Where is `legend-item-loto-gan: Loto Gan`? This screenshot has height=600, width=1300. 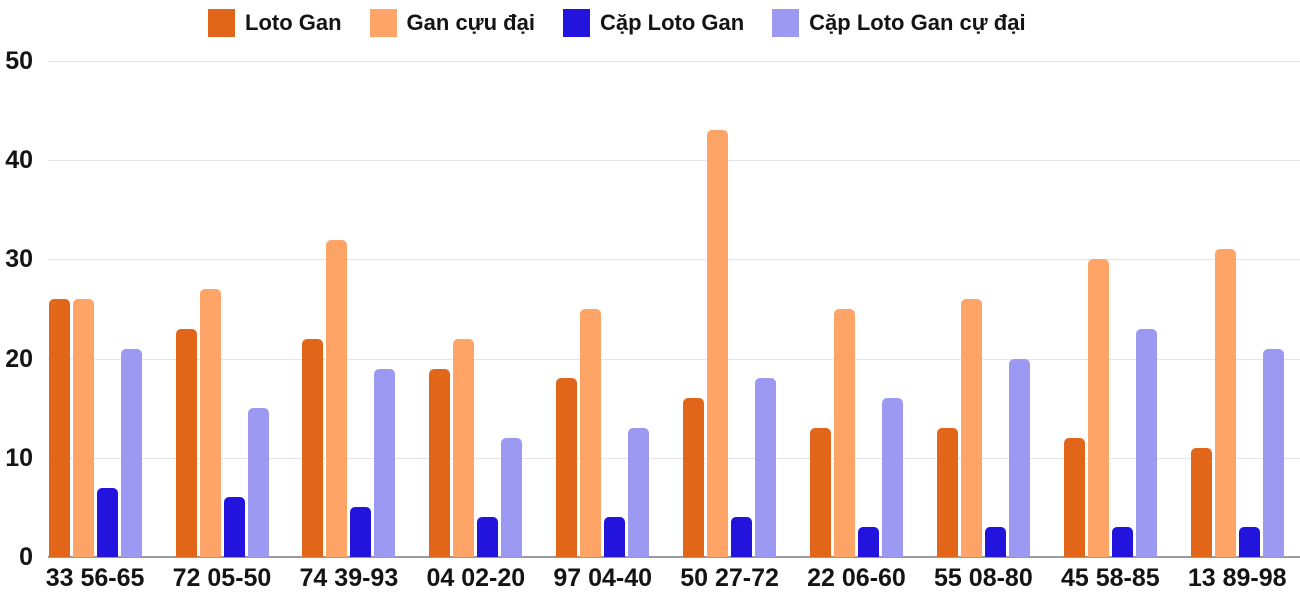 legend-item-loto-gan: Loto Gan is located at coordinates (275, 23).